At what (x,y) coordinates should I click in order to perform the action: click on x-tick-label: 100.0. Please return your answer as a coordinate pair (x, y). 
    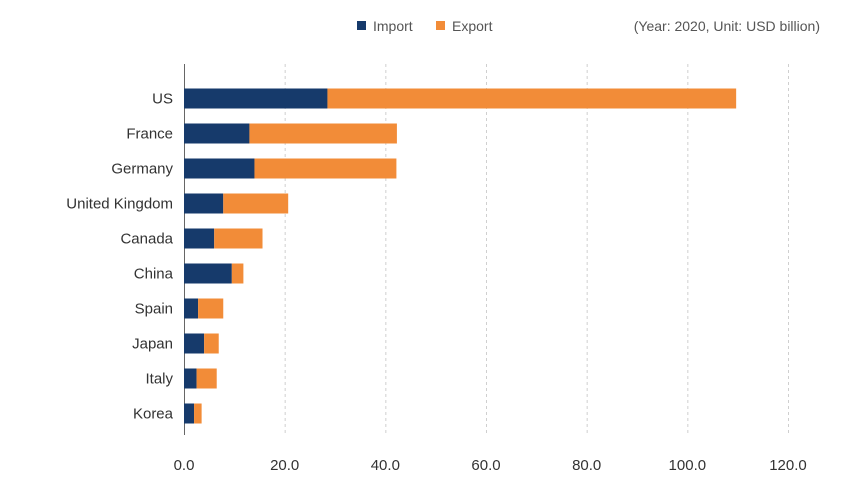
    Looking at the image, I should click on (688, 465).